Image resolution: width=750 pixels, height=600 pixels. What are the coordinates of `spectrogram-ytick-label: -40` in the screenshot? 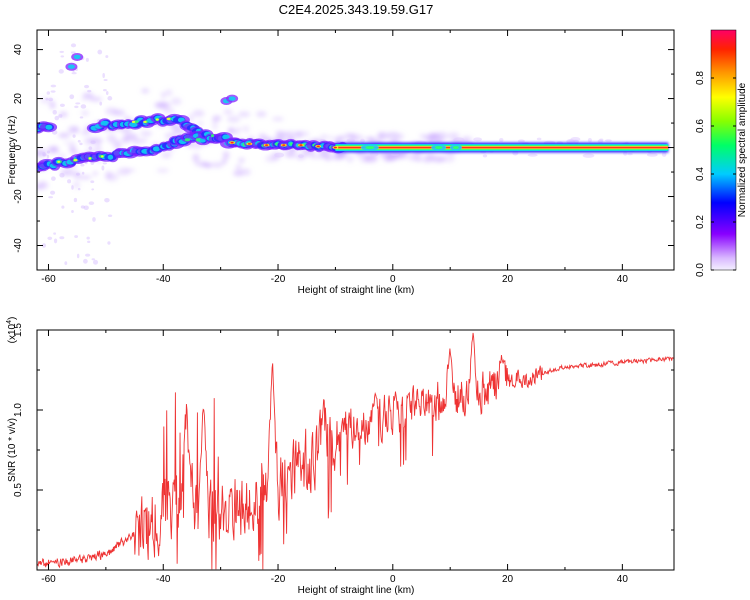 It's located at (18, 245).